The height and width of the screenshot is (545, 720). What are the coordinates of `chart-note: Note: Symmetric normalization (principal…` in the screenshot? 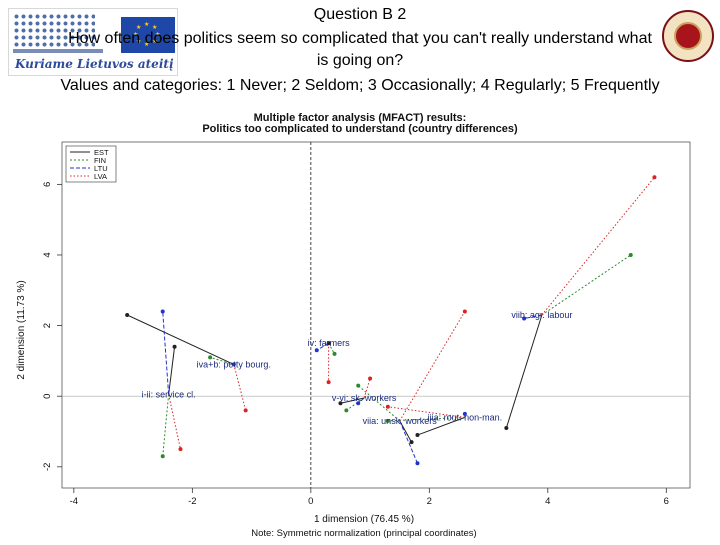 It's located at (363, 533).